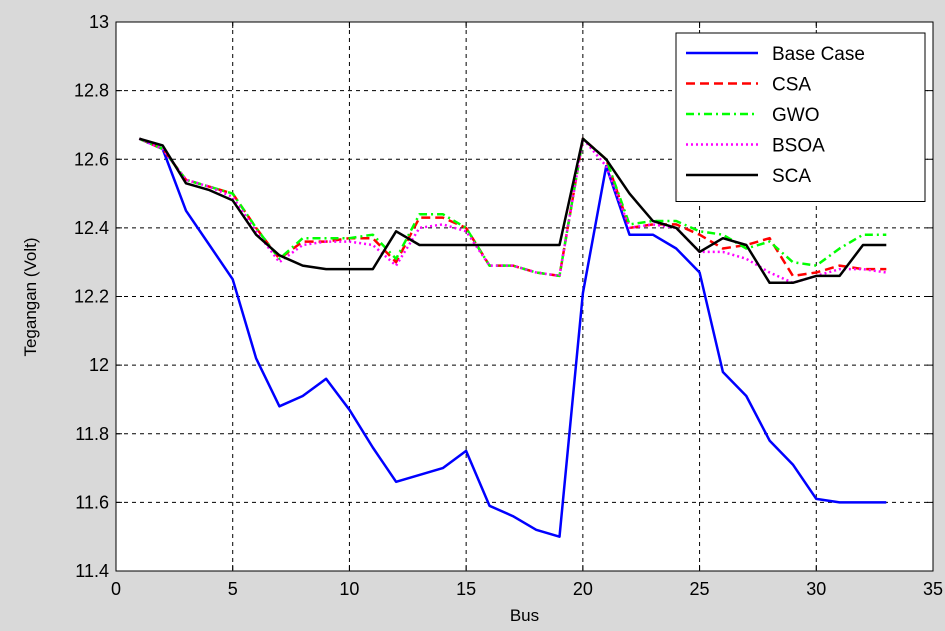 The image size is (945, 631). Describe the element at coordinates (99, 22) in the screenshot. I see `y-tick-label: 13` at that location.